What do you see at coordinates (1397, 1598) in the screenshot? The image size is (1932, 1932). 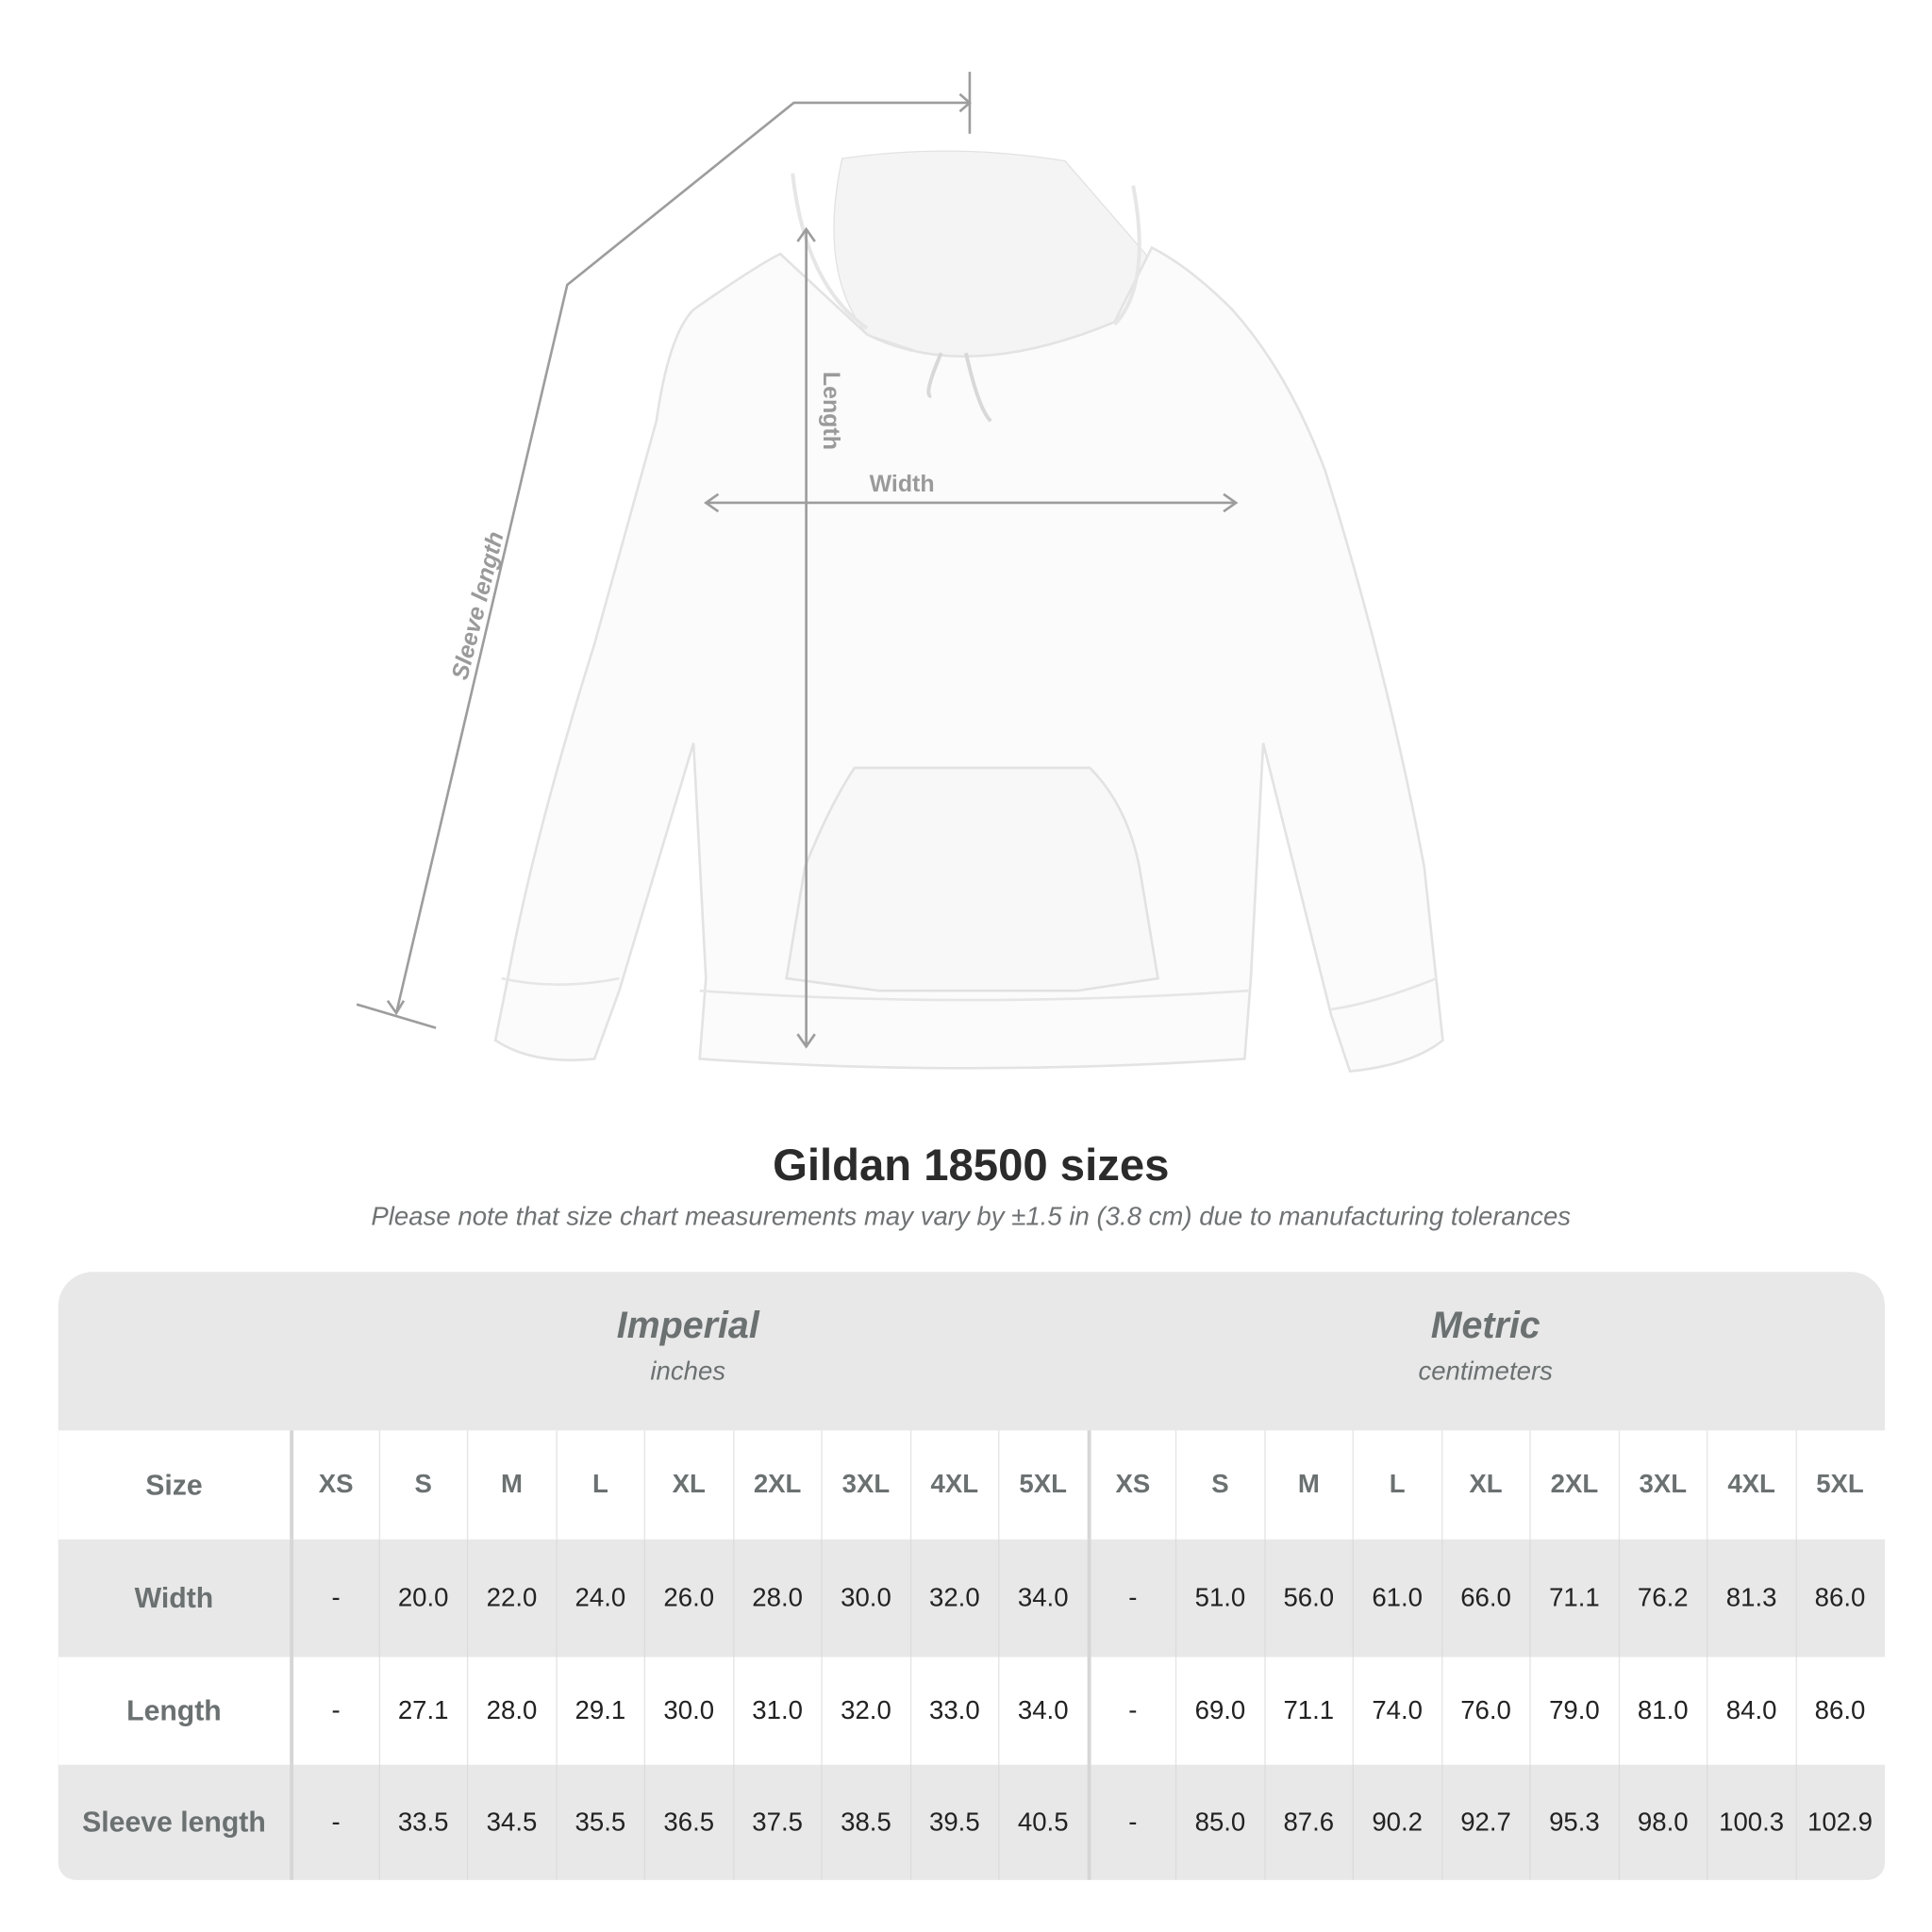 I see `table-cell: 61.0` at bounding box center [1397, 1598].